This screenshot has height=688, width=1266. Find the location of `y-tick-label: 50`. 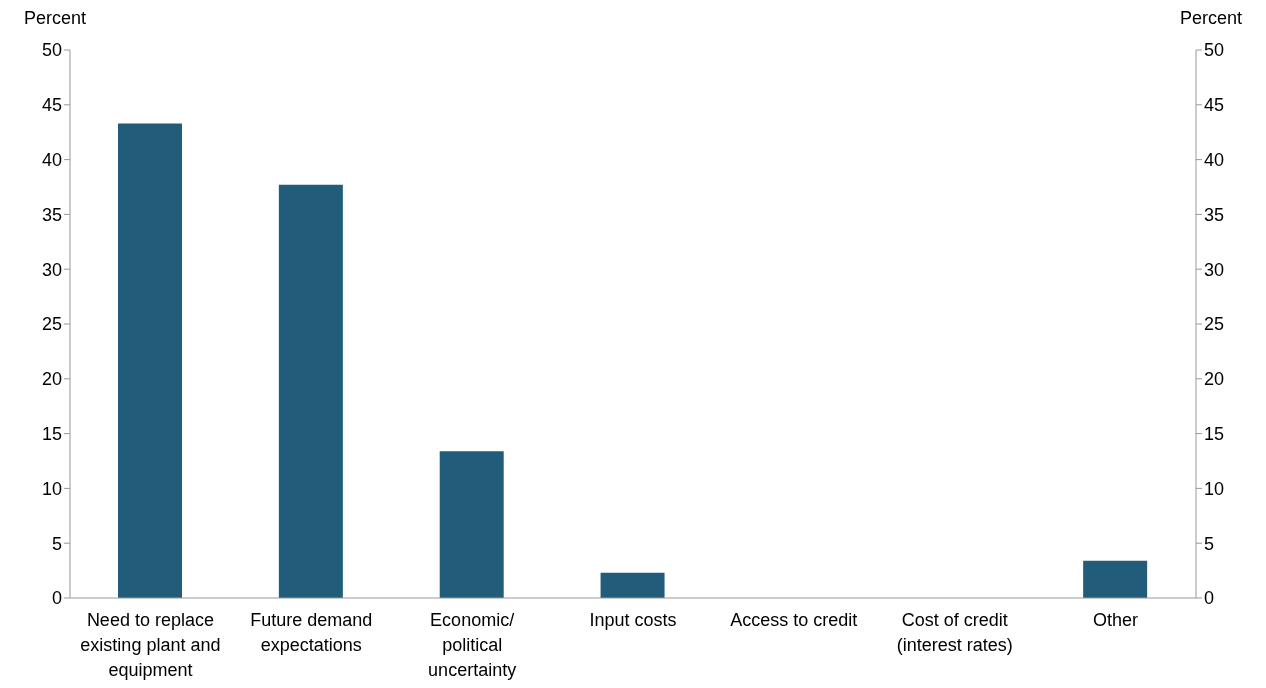

y-tick-label: 50 is located at coordinates (51, 50).